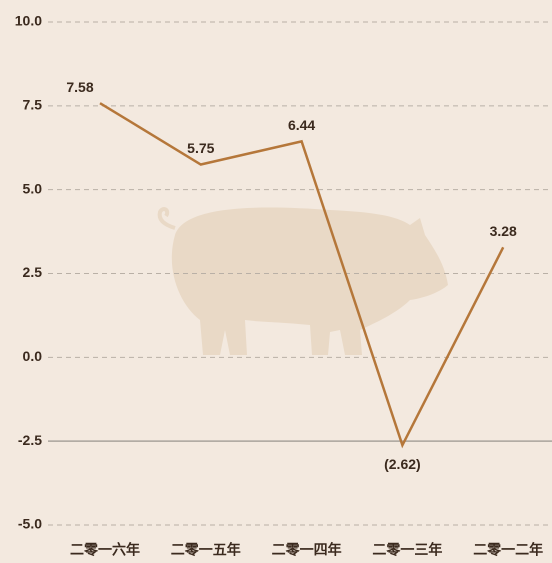 This screenshot has width=552, height=563. Describe the element at coordinates (307, 550) in the screenshot. I see `x-tick-label: 二零一四年` at that location.